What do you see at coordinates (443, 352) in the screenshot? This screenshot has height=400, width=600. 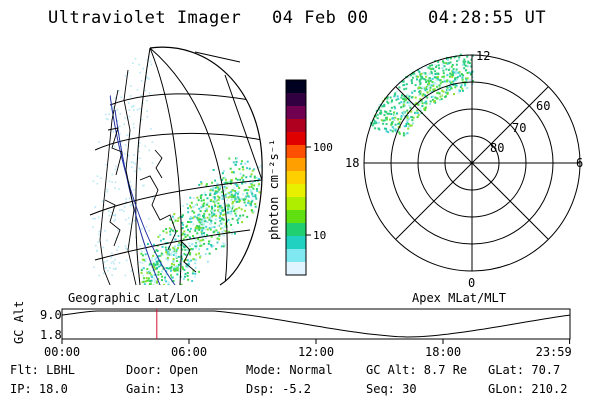 I see `x-tick-label: 18:00` at bounding box center [443, 352].